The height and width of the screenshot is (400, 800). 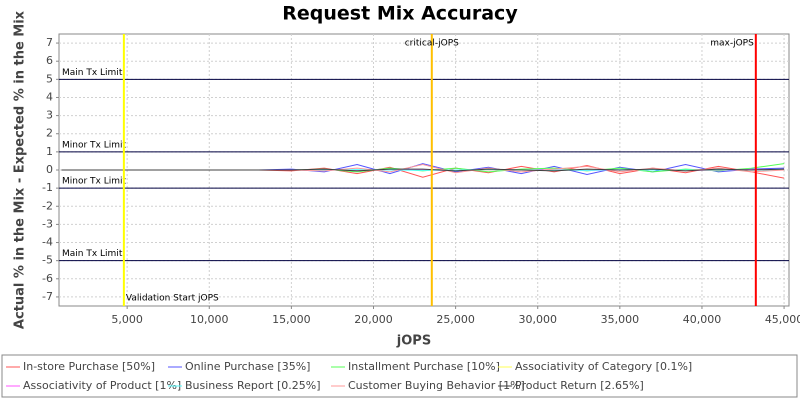 What do you see at coordinates (49, 115) in the screenshot?
I see `y-tick-label: 3` at bounding box center [49, 115].